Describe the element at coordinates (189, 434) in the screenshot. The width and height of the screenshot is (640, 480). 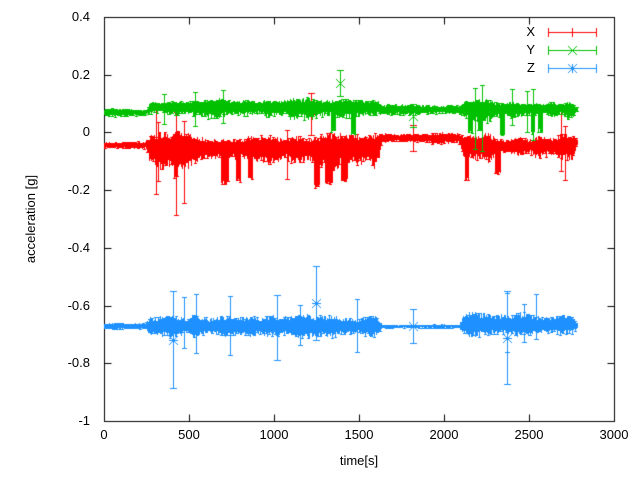
I see `x-tick-label: 500` at that location.